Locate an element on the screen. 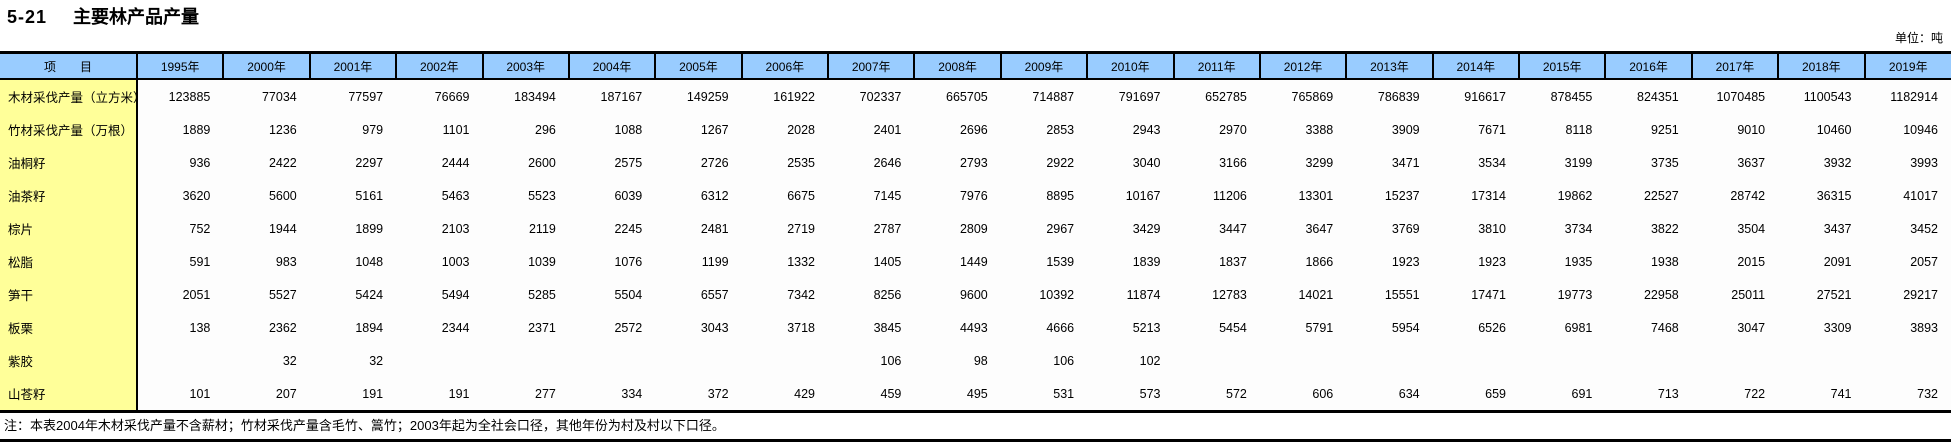 The width and height of the screenshot is (1951, 445). column-header-year: 2007年 is located at coordinates (870, 66).